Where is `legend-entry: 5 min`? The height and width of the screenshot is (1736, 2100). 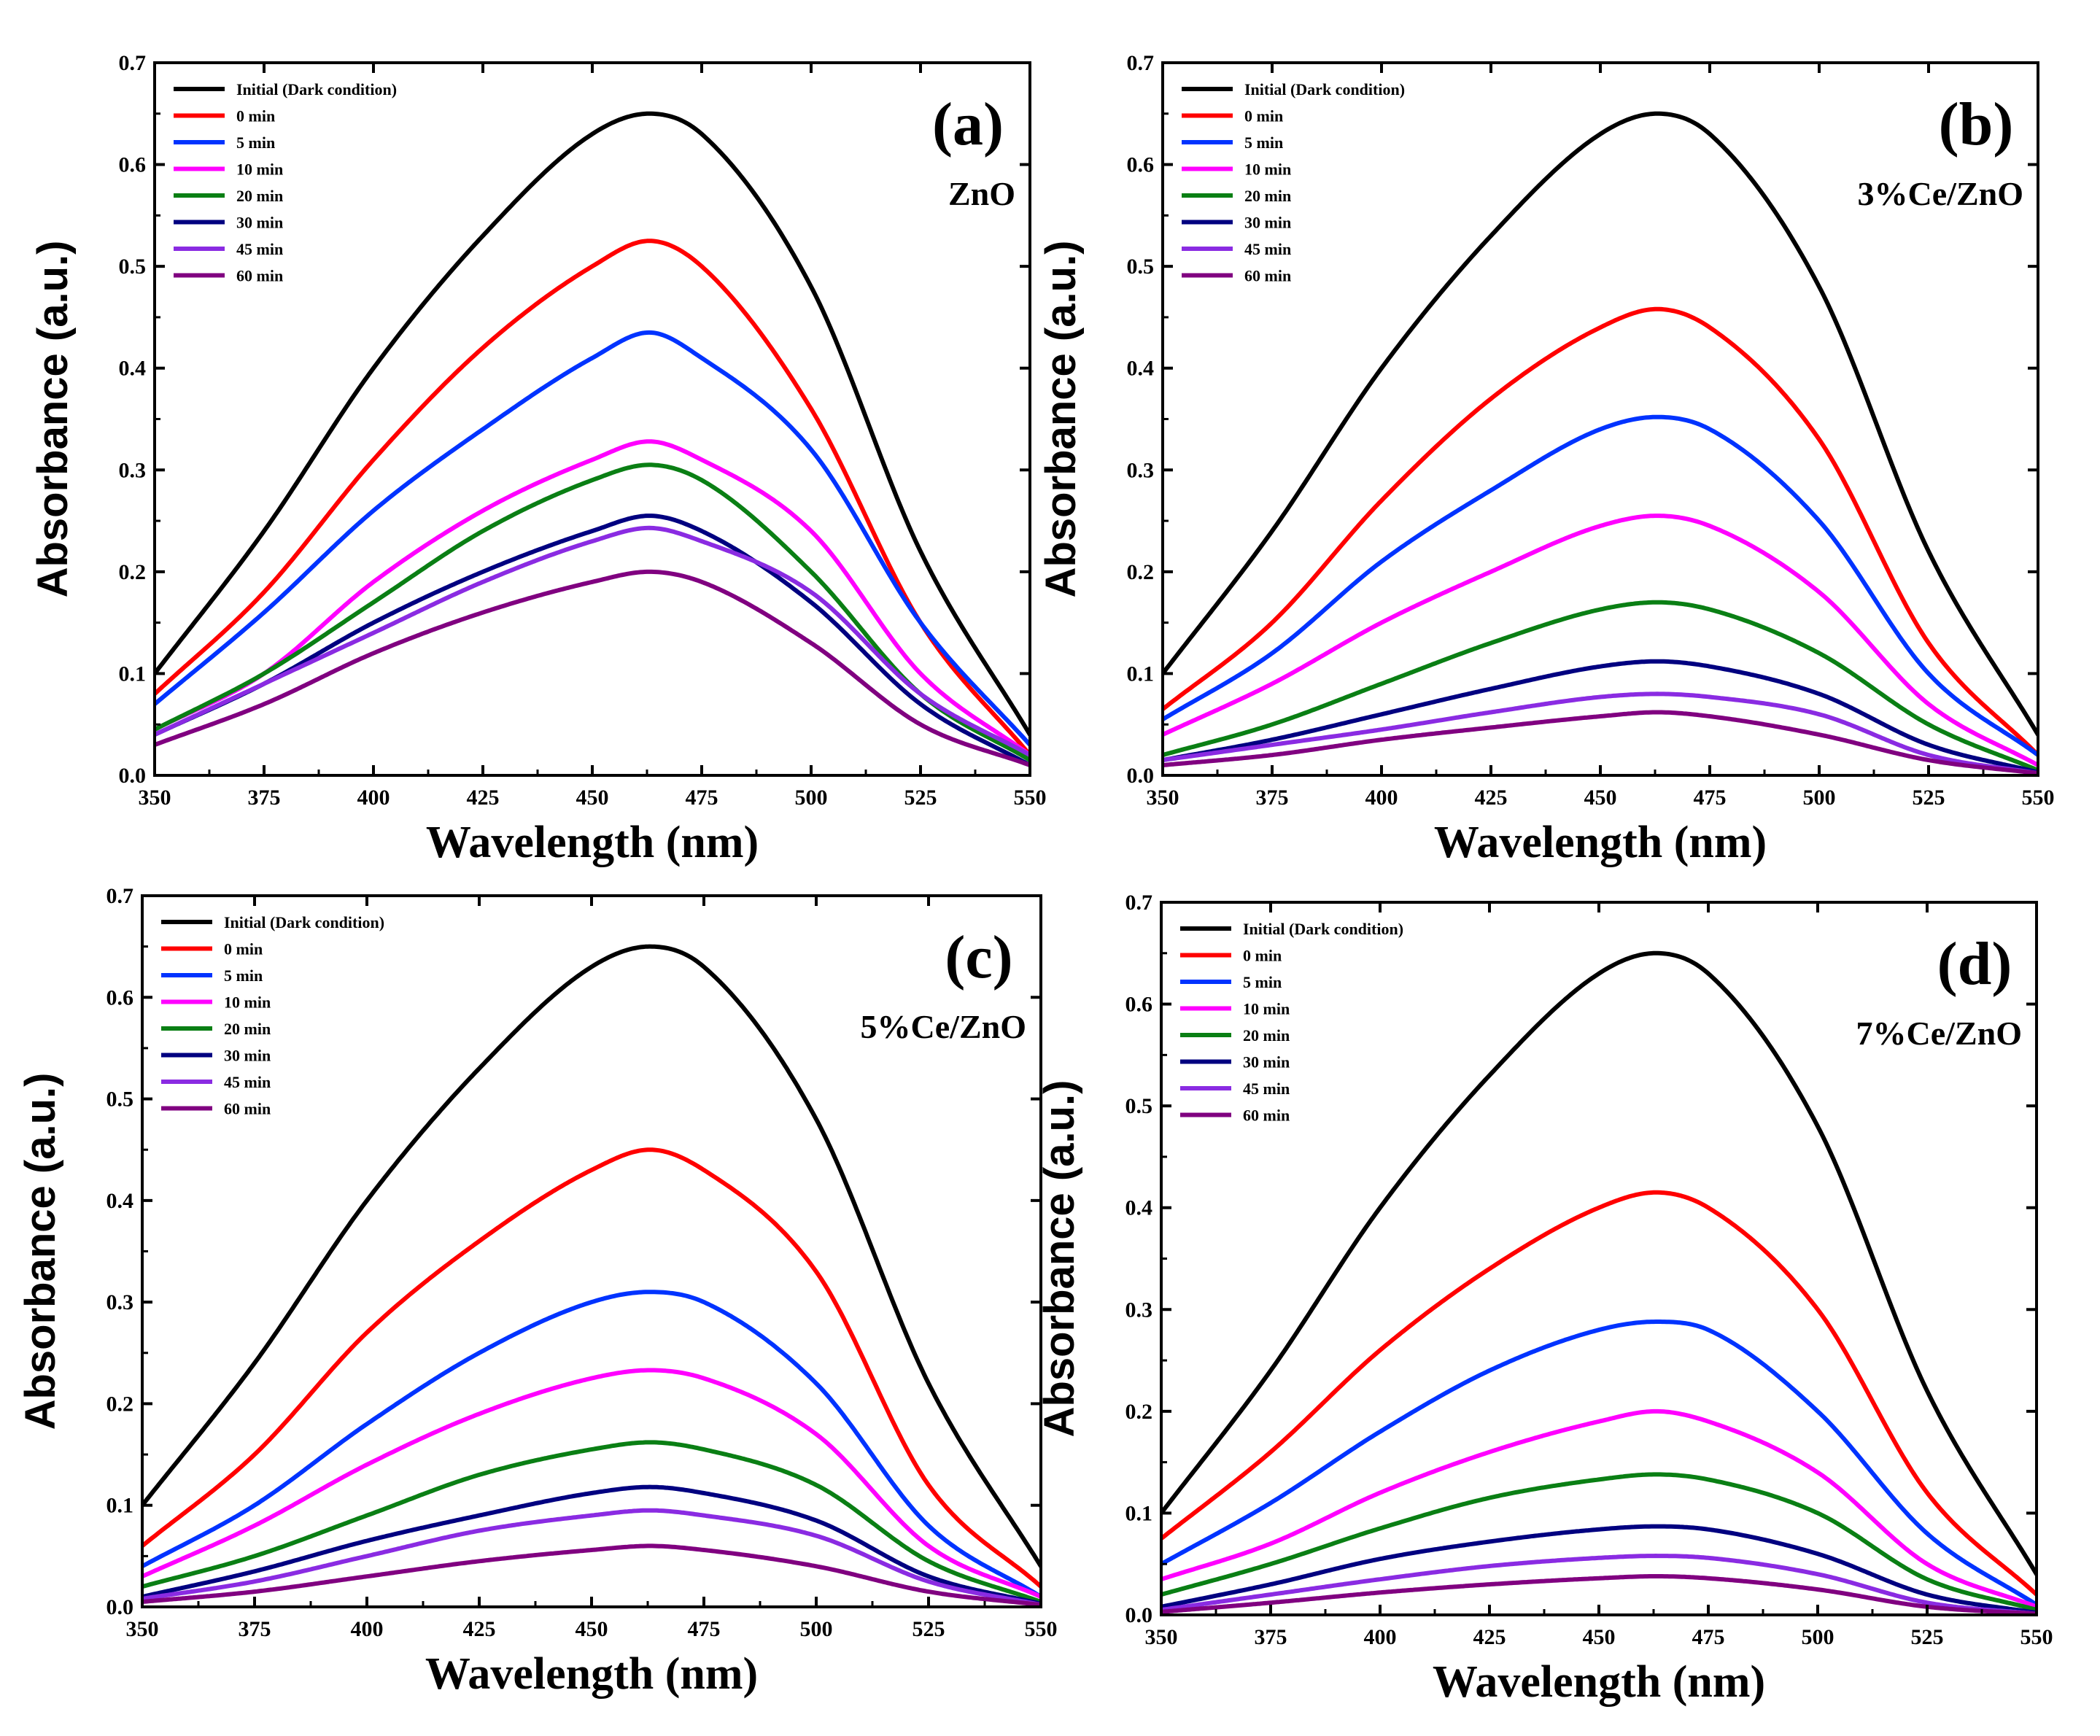 legend-entry: 5 min is located at coordinates (255, 142).